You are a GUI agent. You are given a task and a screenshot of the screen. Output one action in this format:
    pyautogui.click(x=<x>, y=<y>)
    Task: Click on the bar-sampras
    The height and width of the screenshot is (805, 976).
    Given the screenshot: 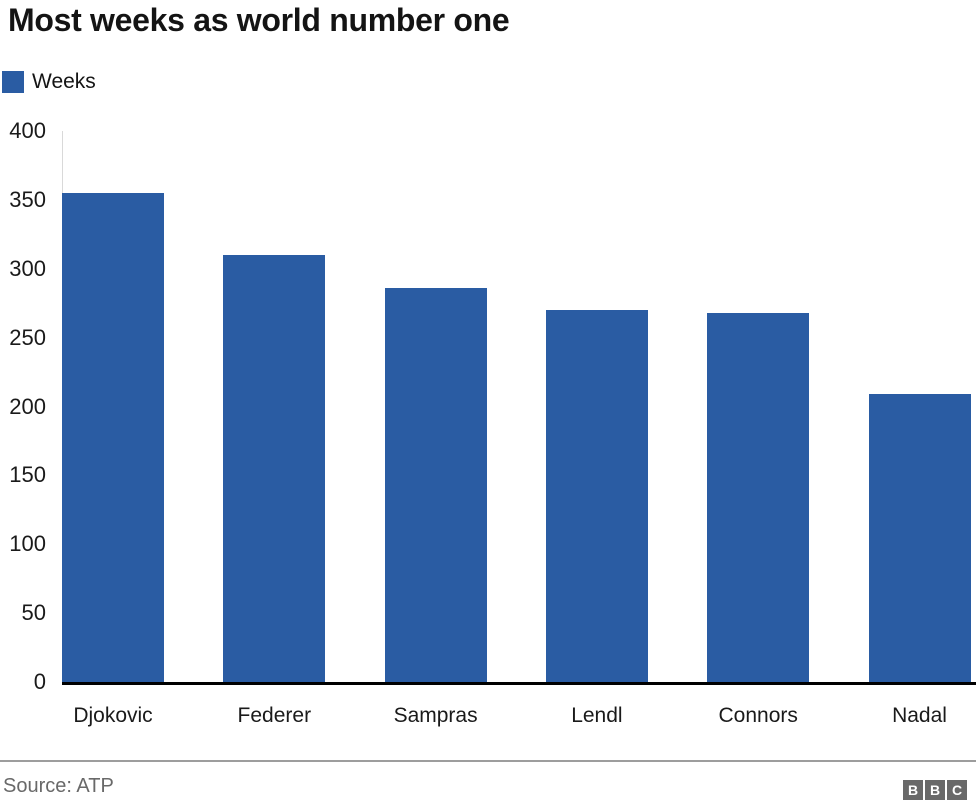 What is the action you would take?
    pyautogui.click(x=435, y=485)
    